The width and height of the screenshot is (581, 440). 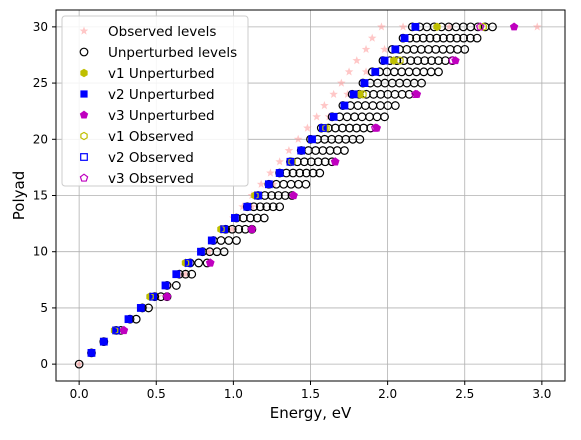 What do you see at coordinates (151, 137) in the screenshot?
I see `legend-label: v1 Observed` at bounding box center [151, 137].